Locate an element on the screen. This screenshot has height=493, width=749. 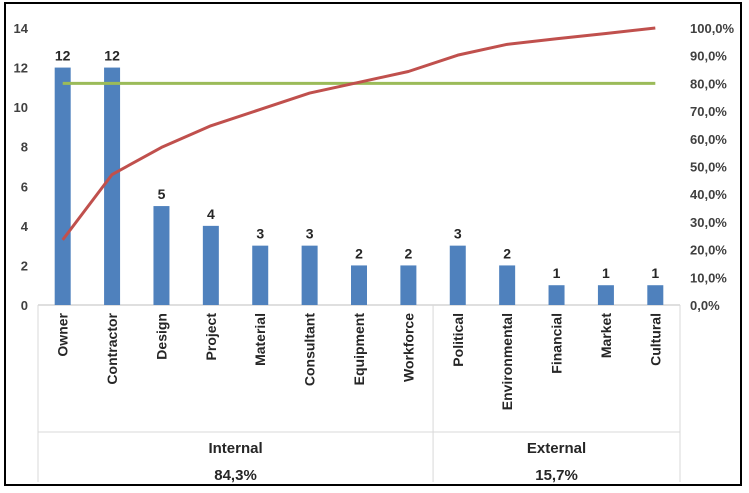
x-tick-label: Owner is located at coordinates (63, 334).